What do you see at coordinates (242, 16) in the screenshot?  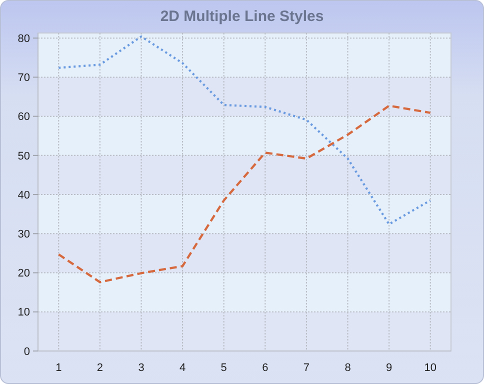 I see `chart-title: 2D Multiple Line Styles` at bounding box center [242, 16].